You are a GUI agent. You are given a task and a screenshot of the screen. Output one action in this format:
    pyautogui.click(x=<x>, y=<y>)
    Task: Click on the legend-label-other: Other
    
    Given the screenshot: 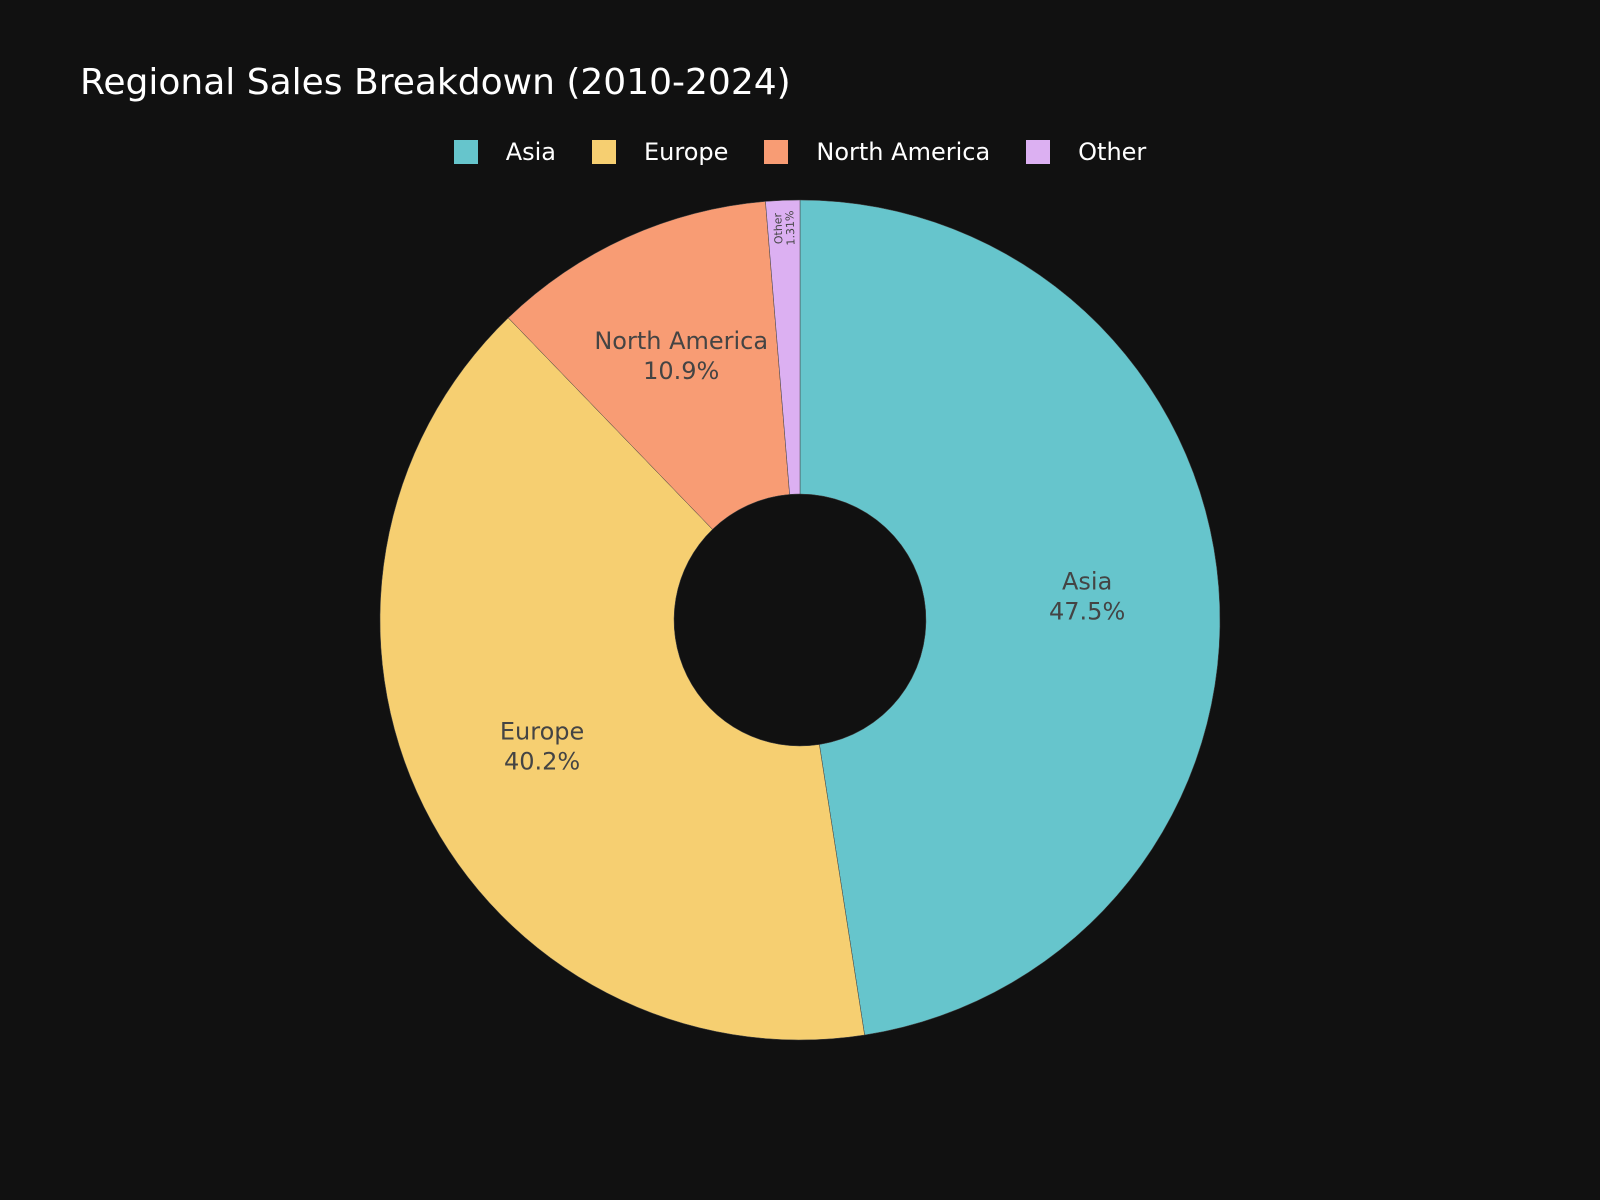 What is the action you would take?
    pyautogui.click(x=1112, y=152)
    